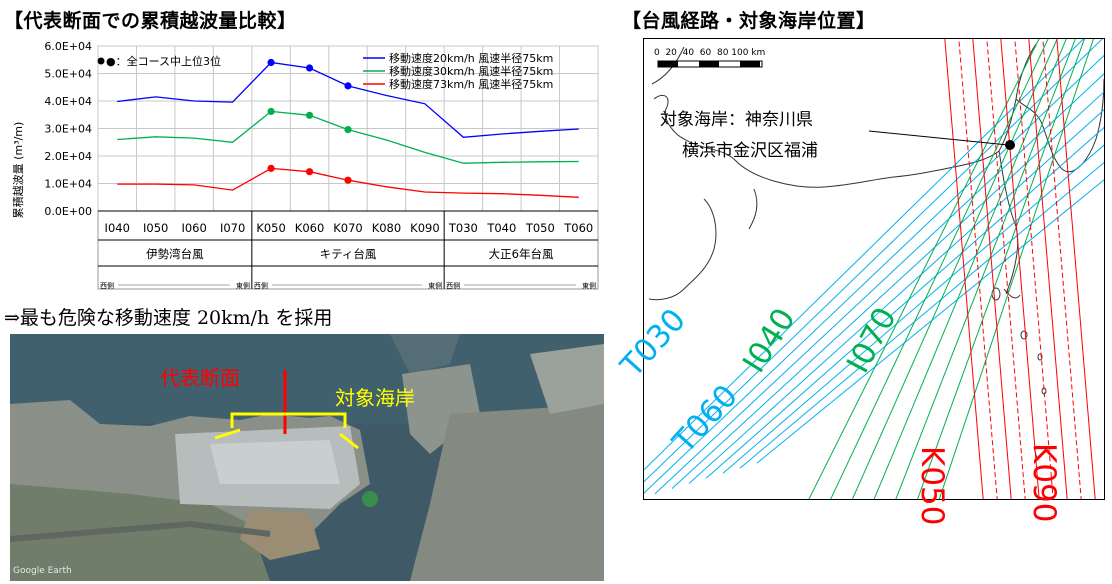  I want to click on rep-section-label: 代表断面, so click(200, 378).